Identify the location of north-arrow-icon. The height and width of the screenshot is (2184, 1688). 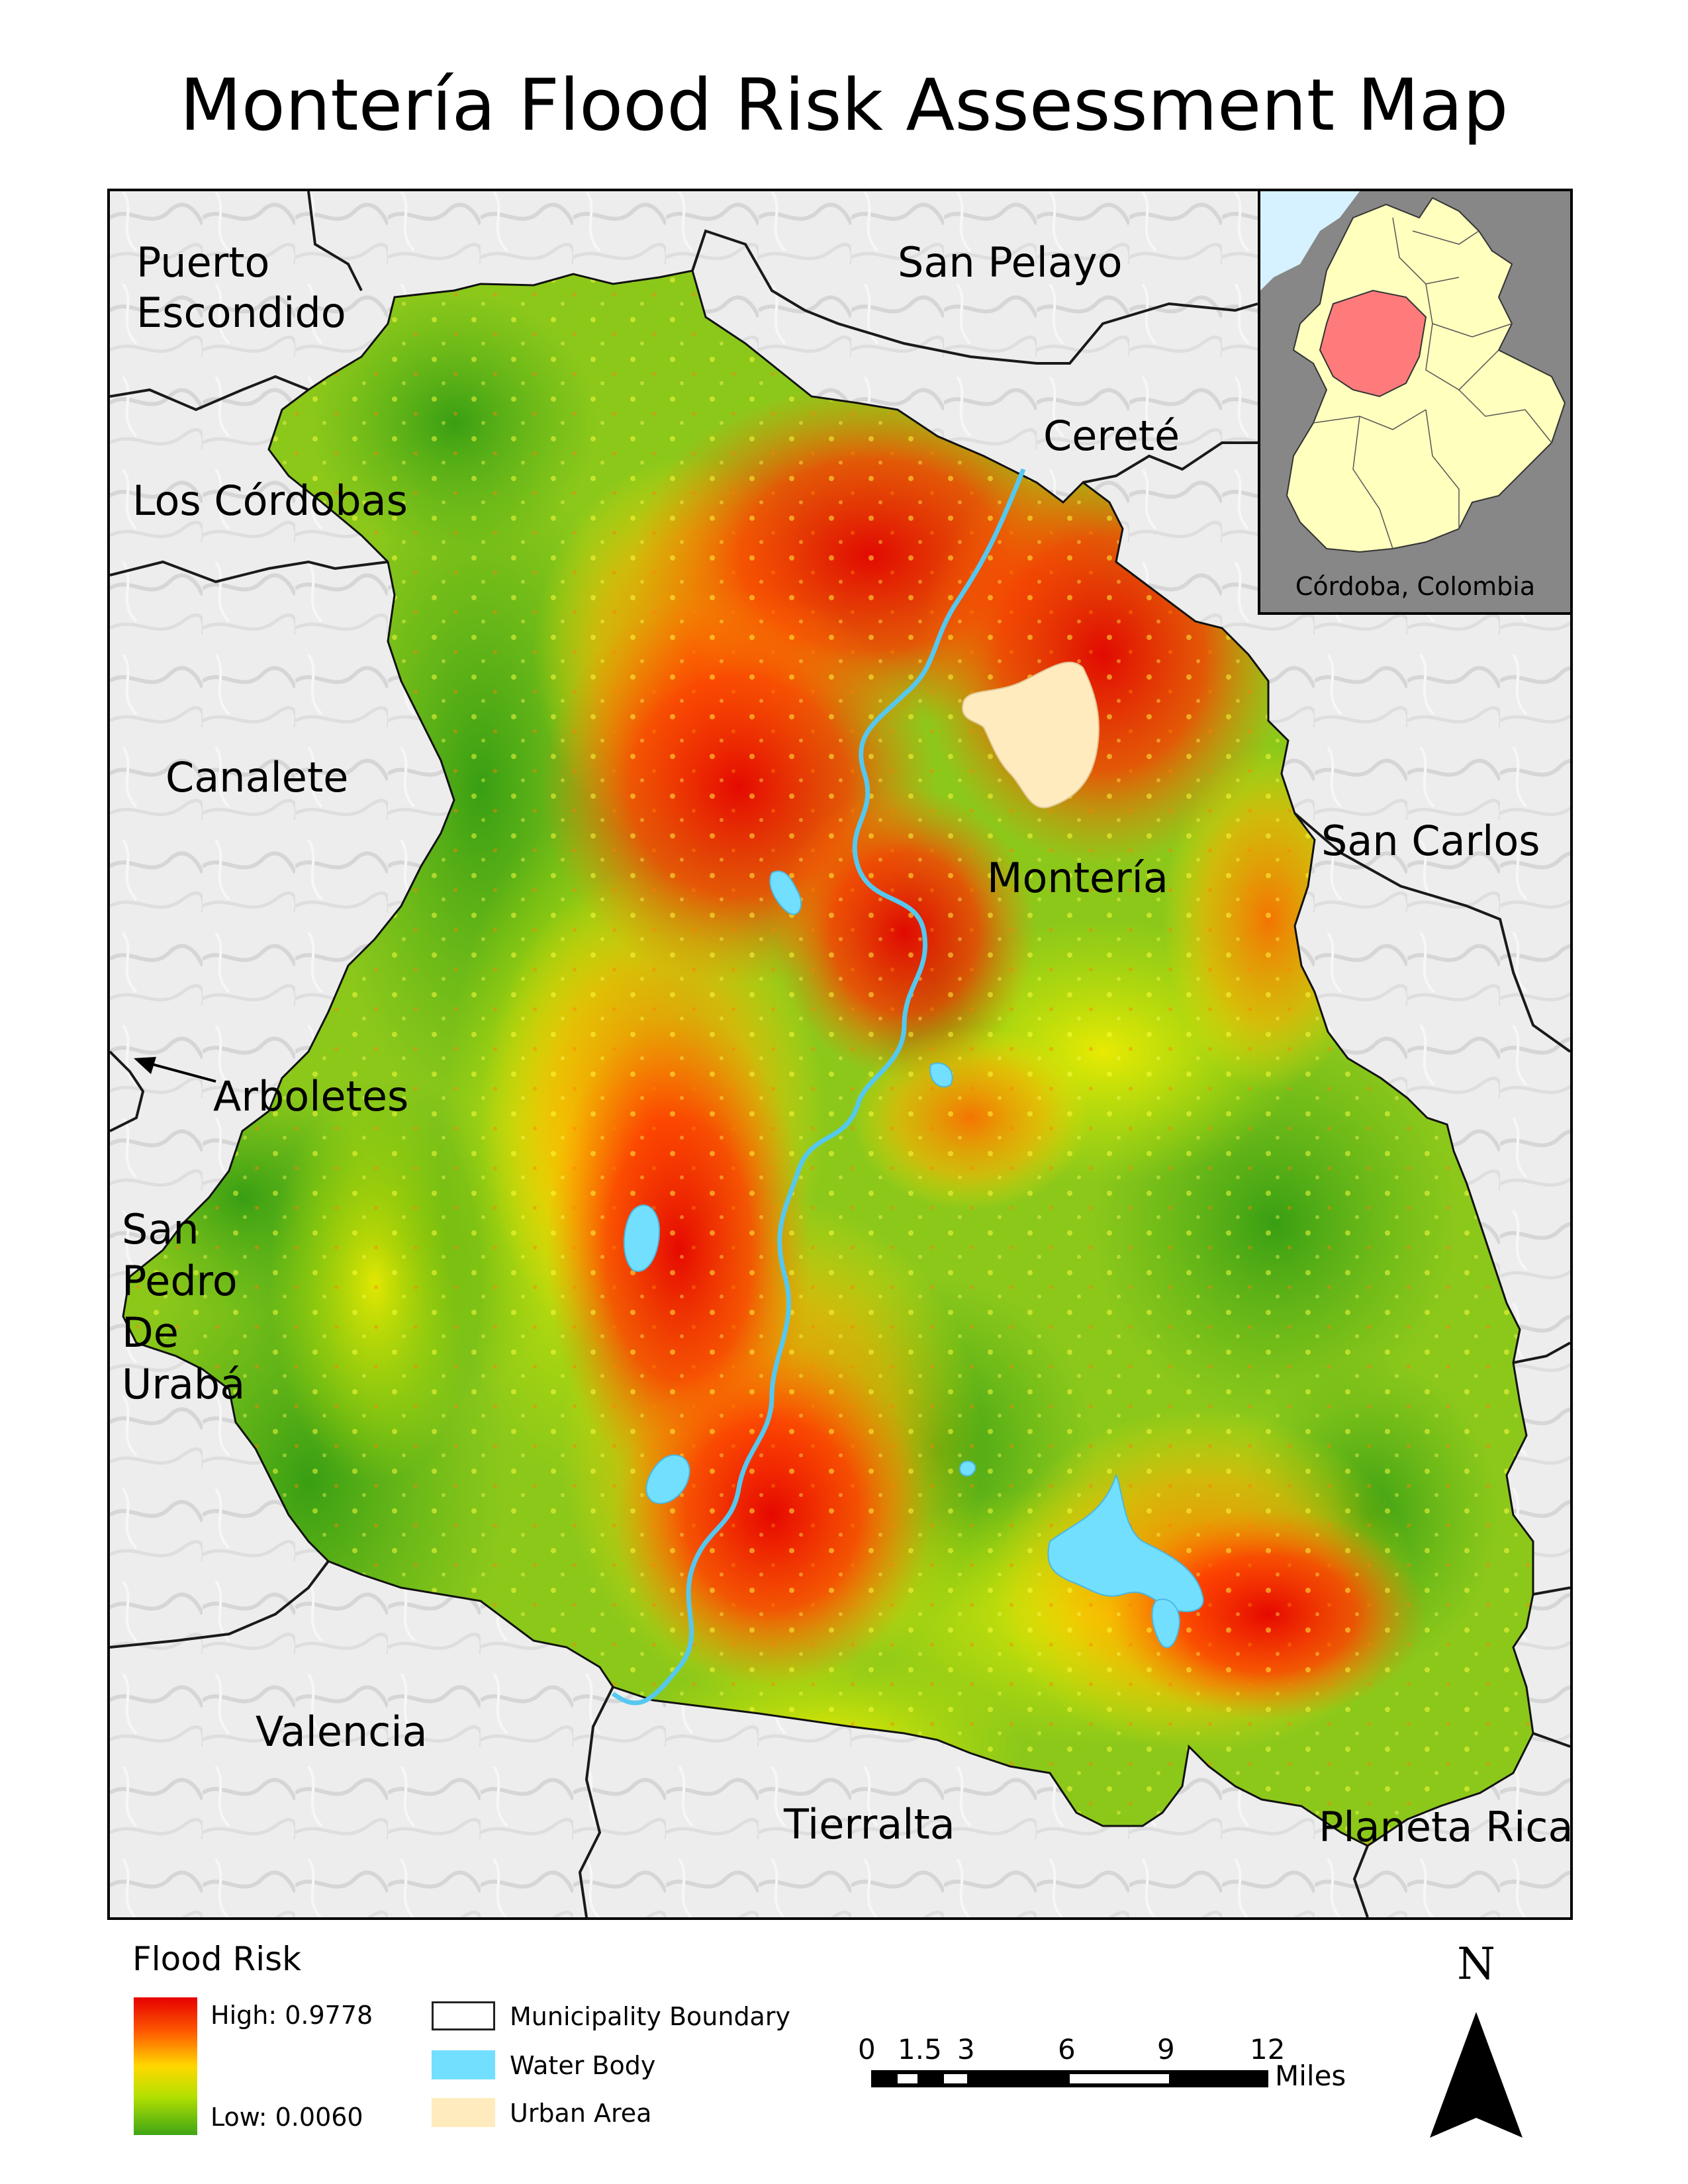
(1477, 2075).